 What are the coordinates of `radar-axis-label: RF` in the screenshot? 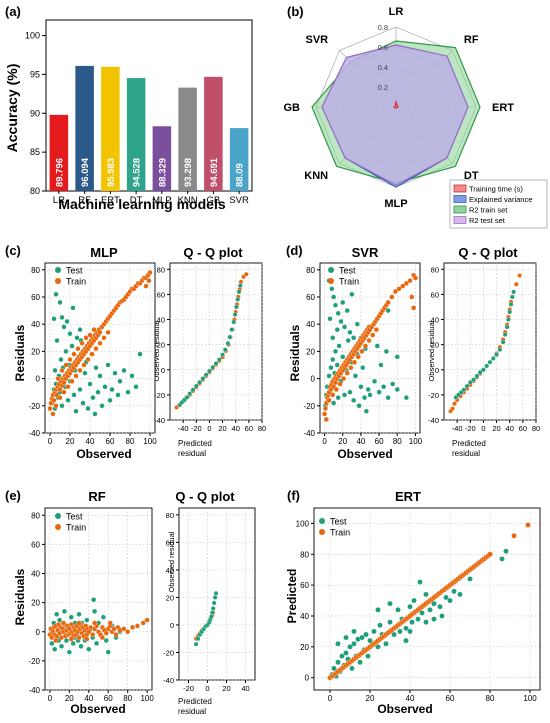 It's located at (471, 40).